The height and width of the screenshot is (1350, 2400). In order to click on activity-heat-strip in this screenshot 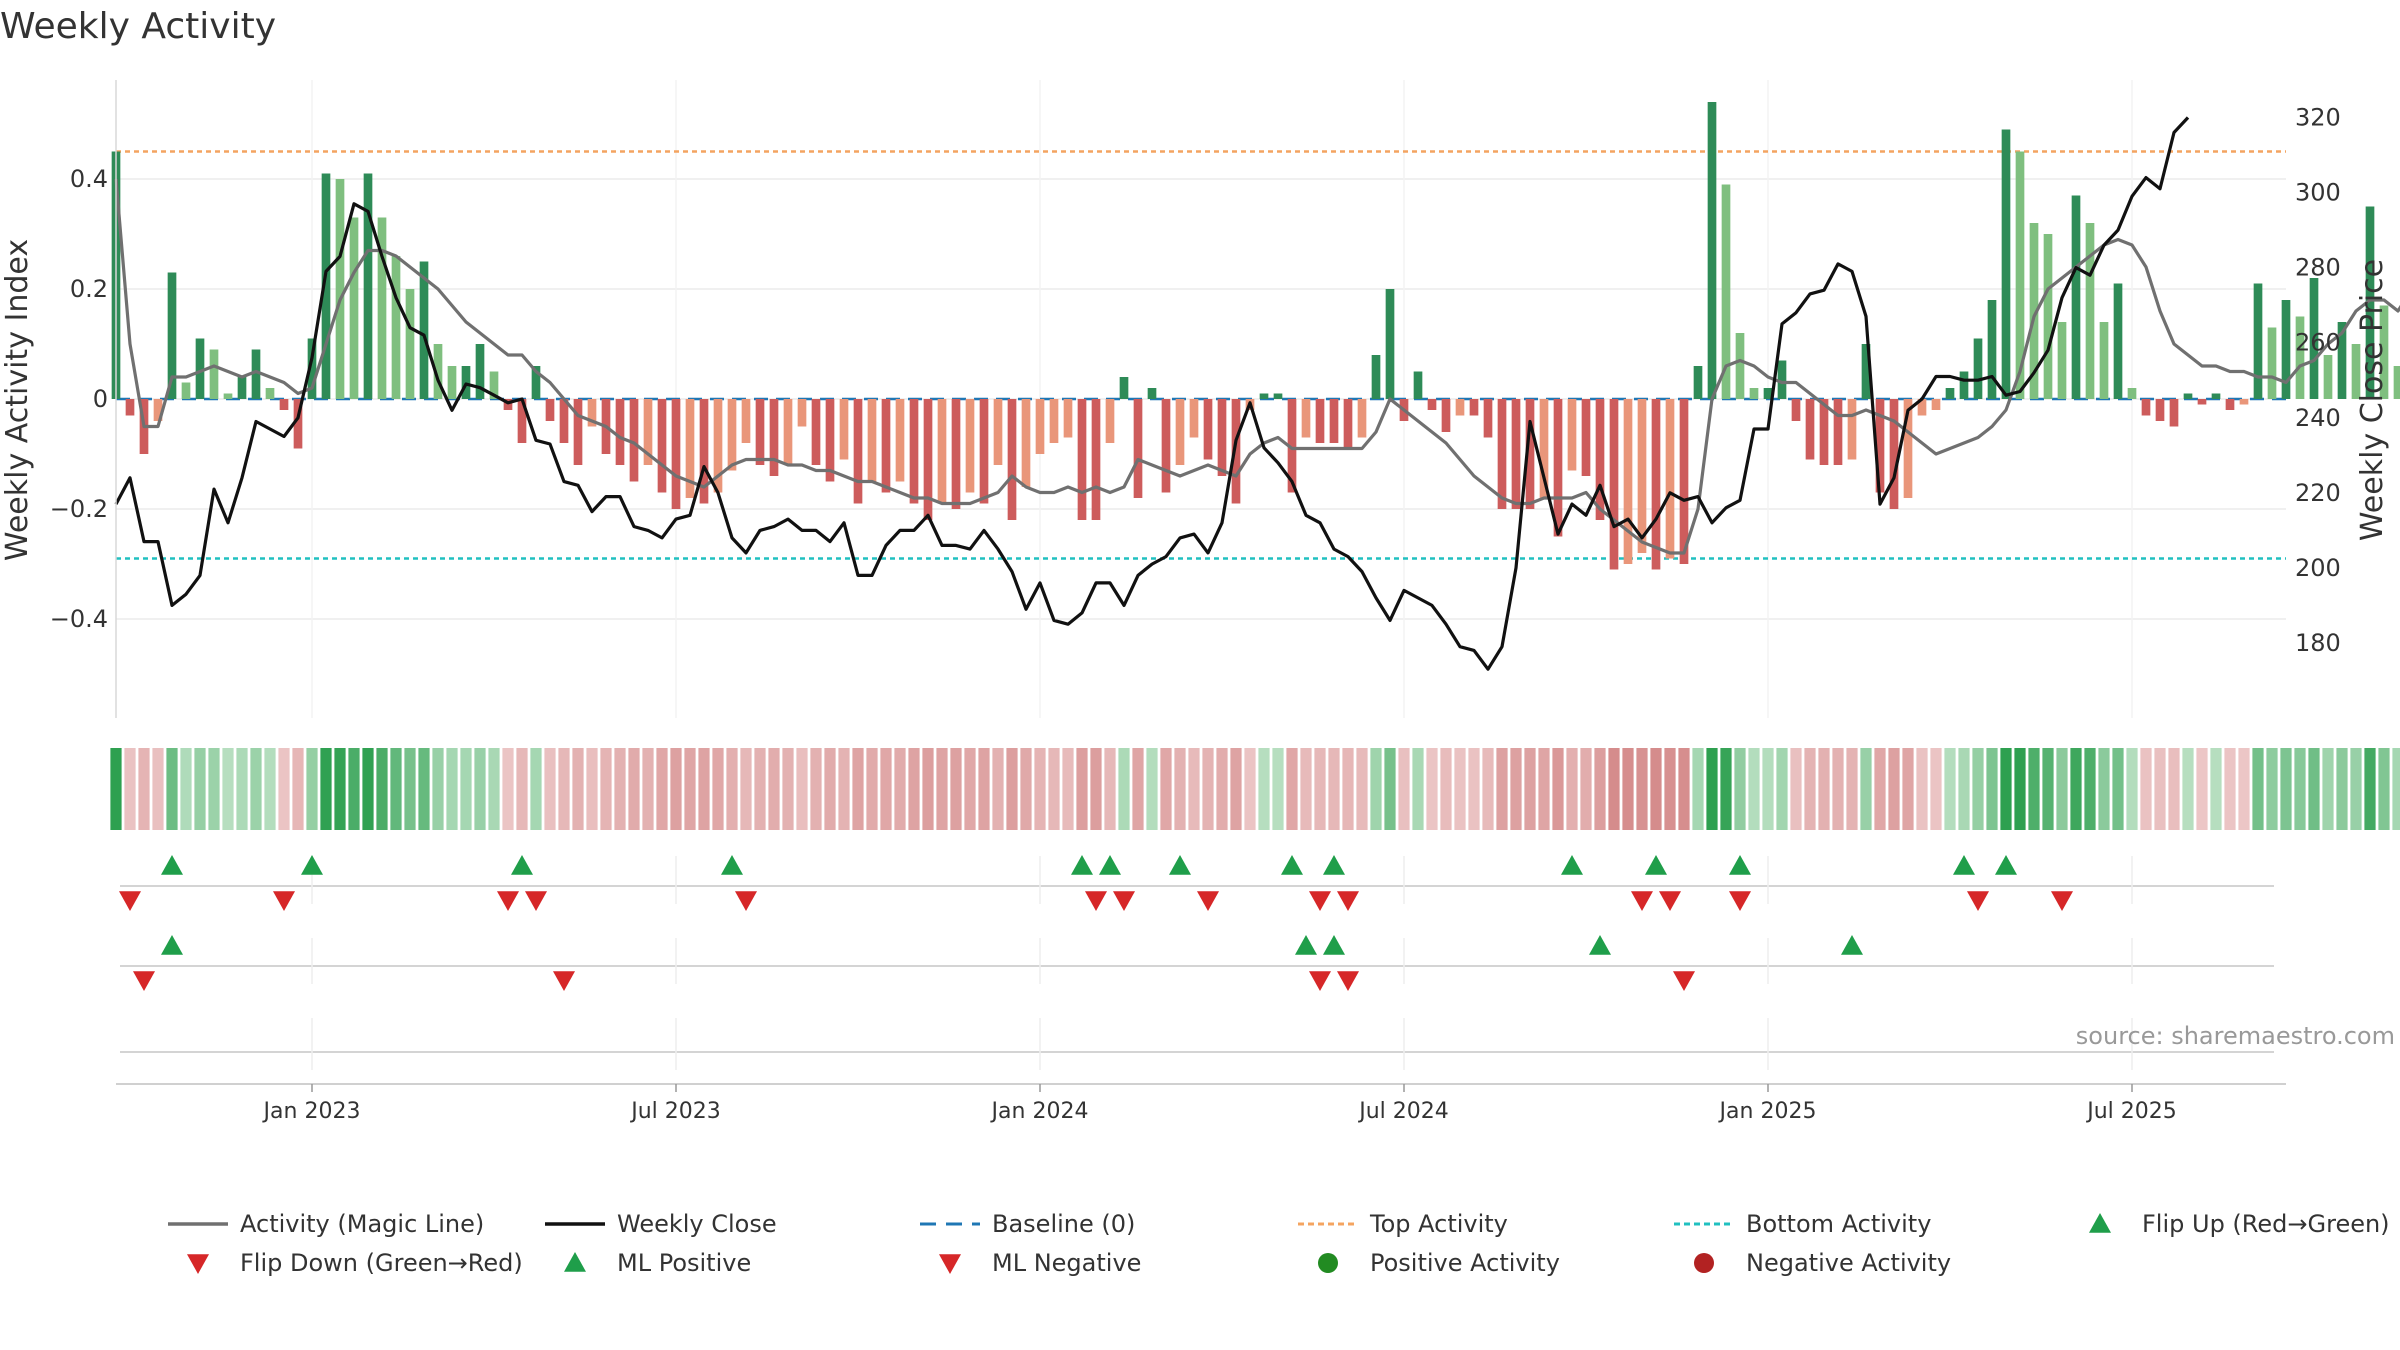, I will do `click(1255, 789)`.